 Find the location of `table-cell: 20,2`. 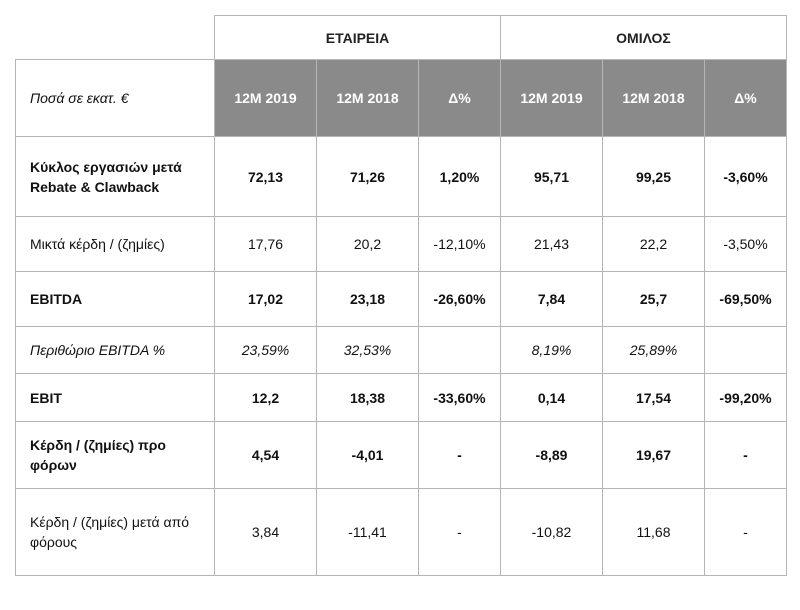

table-cell: 20,2 is located at coordinates (367, 244).